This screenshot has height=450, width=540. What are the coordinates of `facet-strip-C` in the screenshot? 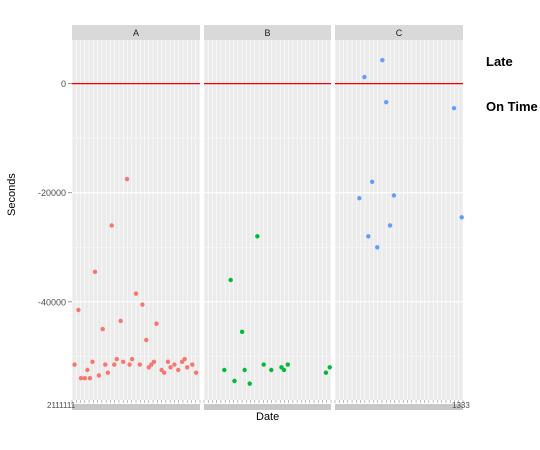 It's located at (399, 32).